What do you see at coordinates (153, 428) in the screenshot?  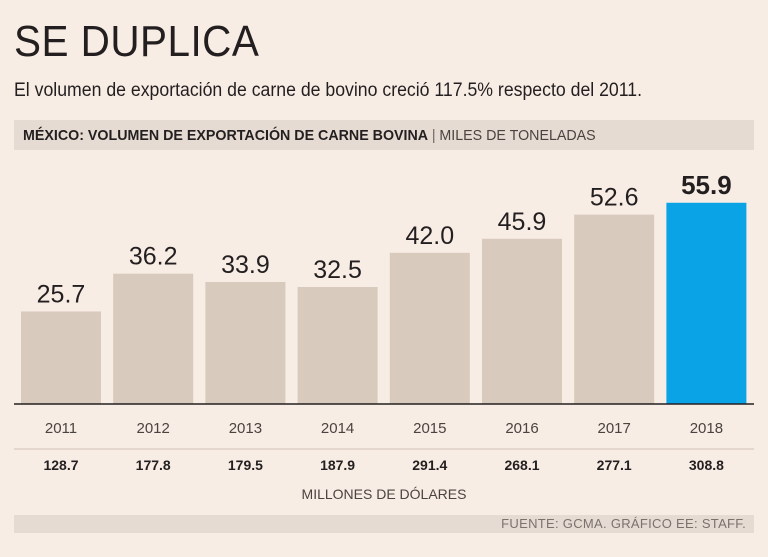 I see `year-label-2012: 2012` at bounding box center [153, 428].